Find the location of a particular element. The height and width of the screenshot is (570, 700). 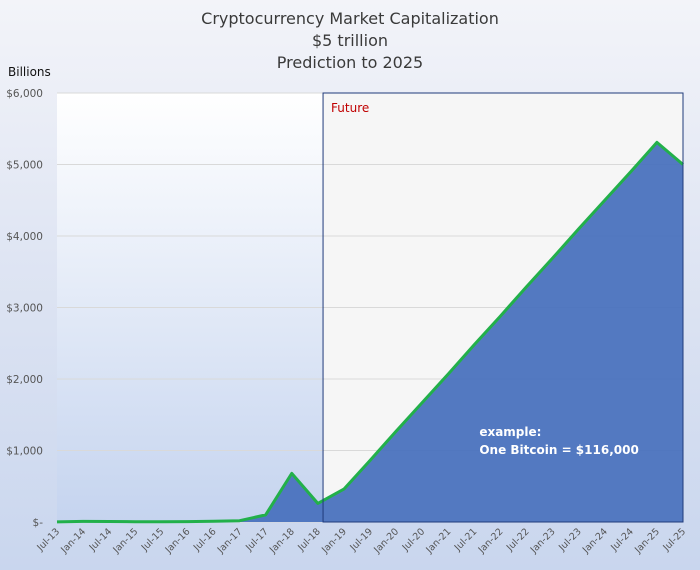

x-tick-label: Jan-17 is located at coordinates (230, 541).